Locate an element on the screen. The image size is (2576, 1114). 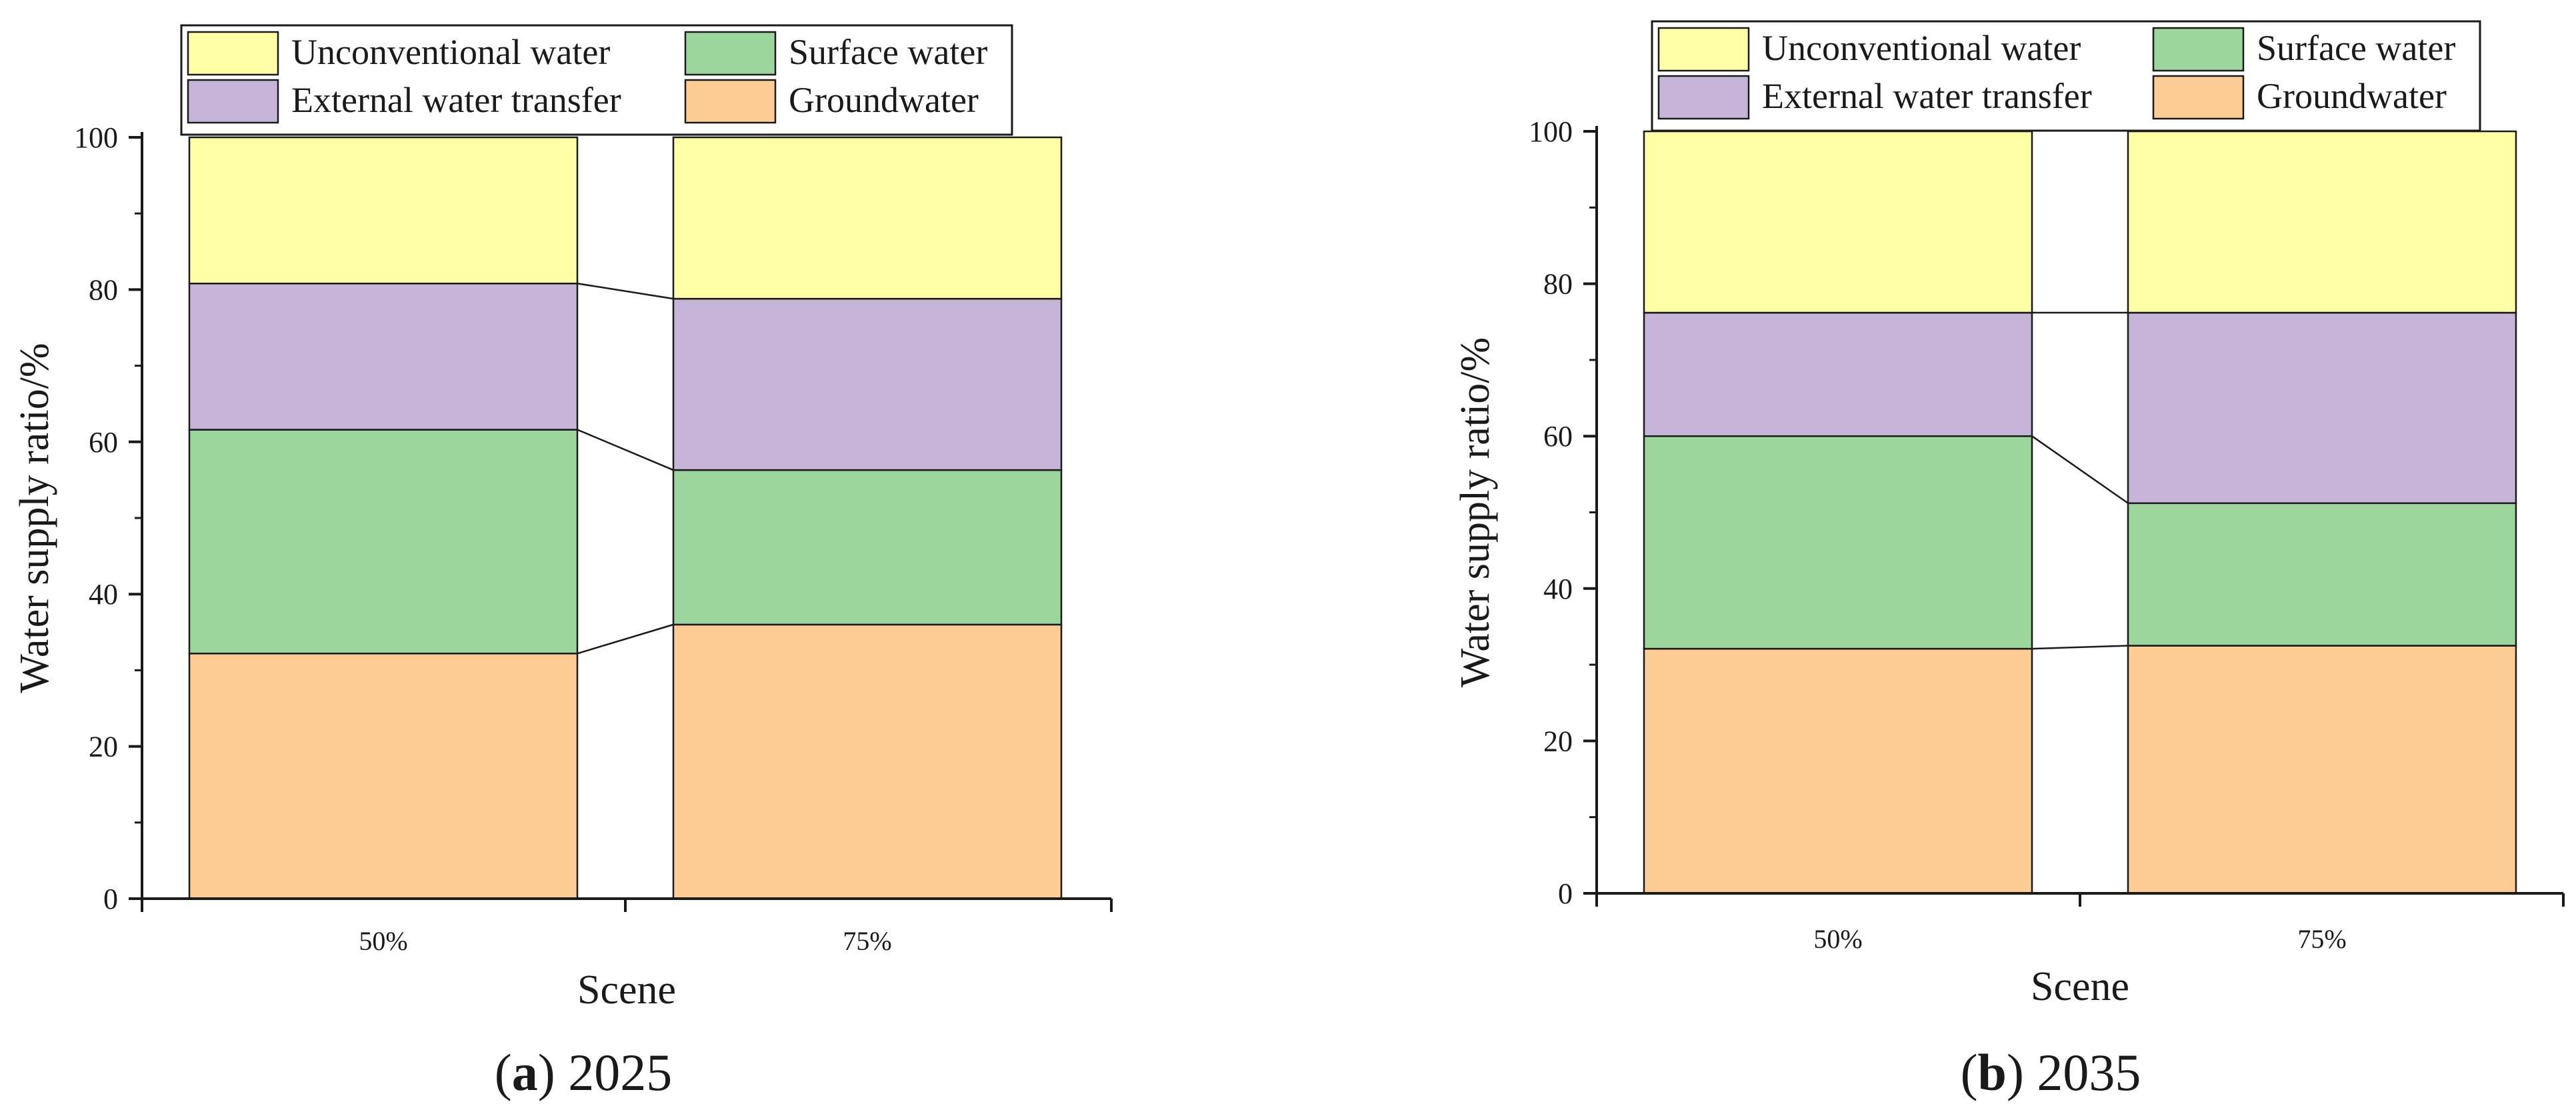
caption-year: 2025 is located at coordinates (620, 1072).